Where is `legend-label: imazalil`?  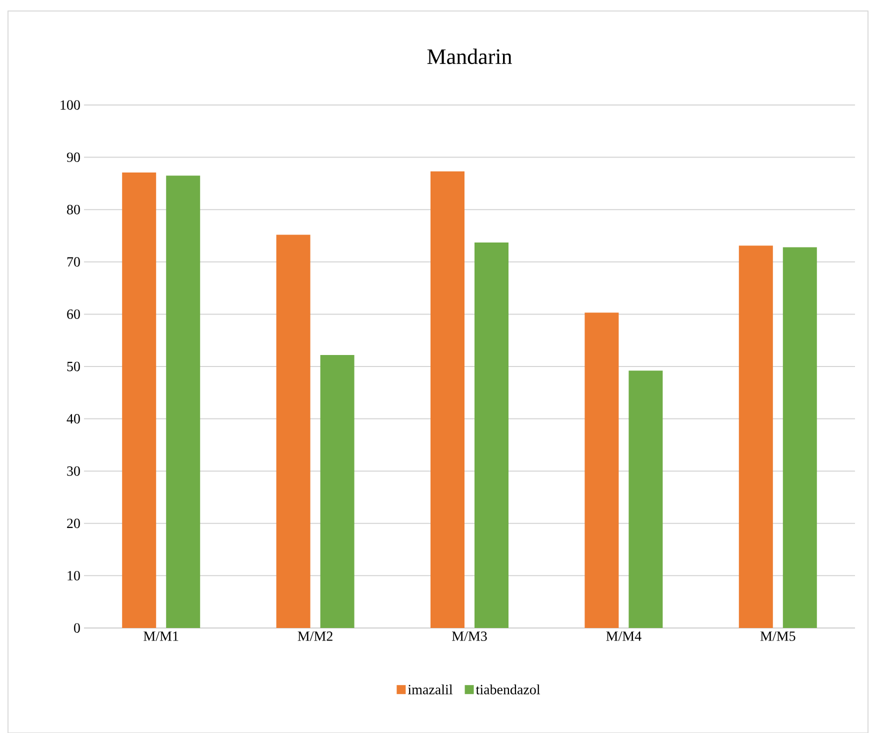
legend-label: imazalil is located at coordinates (430, 689).